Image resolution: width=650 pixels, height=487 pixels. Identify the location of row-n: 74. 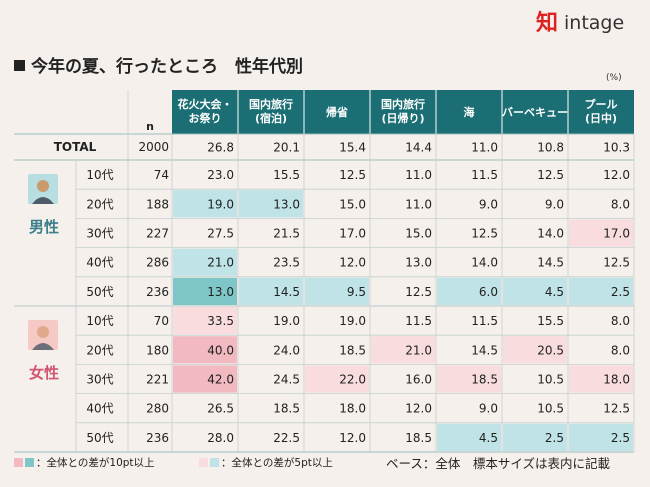
(161, 175).